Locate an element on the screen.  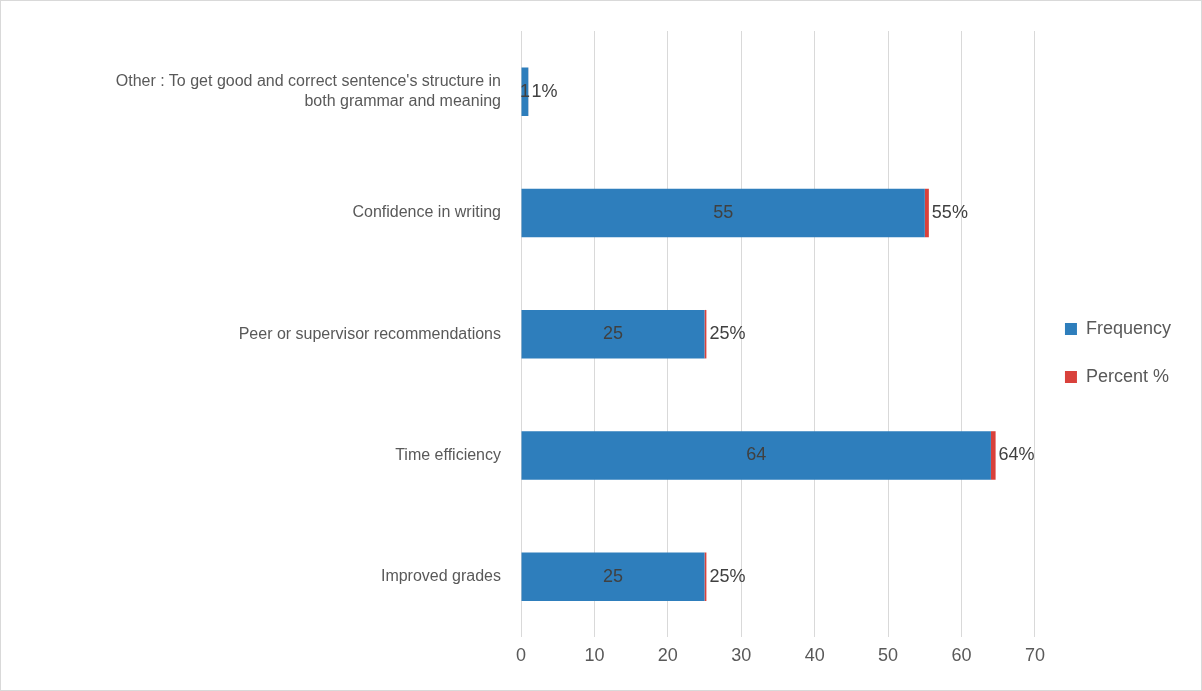
data-label: 64% is located at coordinates (1016, 454).